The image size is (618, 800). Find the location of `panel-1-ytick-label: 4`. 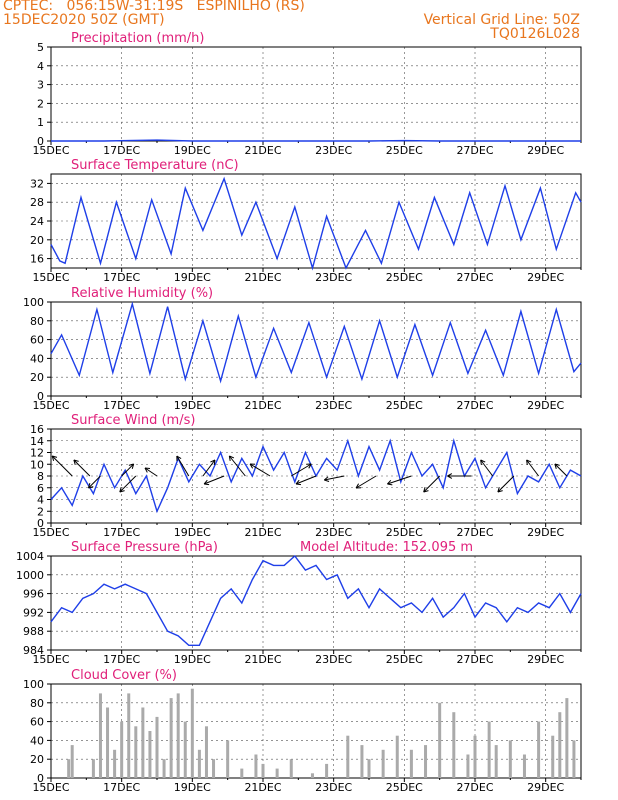

panel-1-ytick-label: 4 is located at coordinates (40, 66).